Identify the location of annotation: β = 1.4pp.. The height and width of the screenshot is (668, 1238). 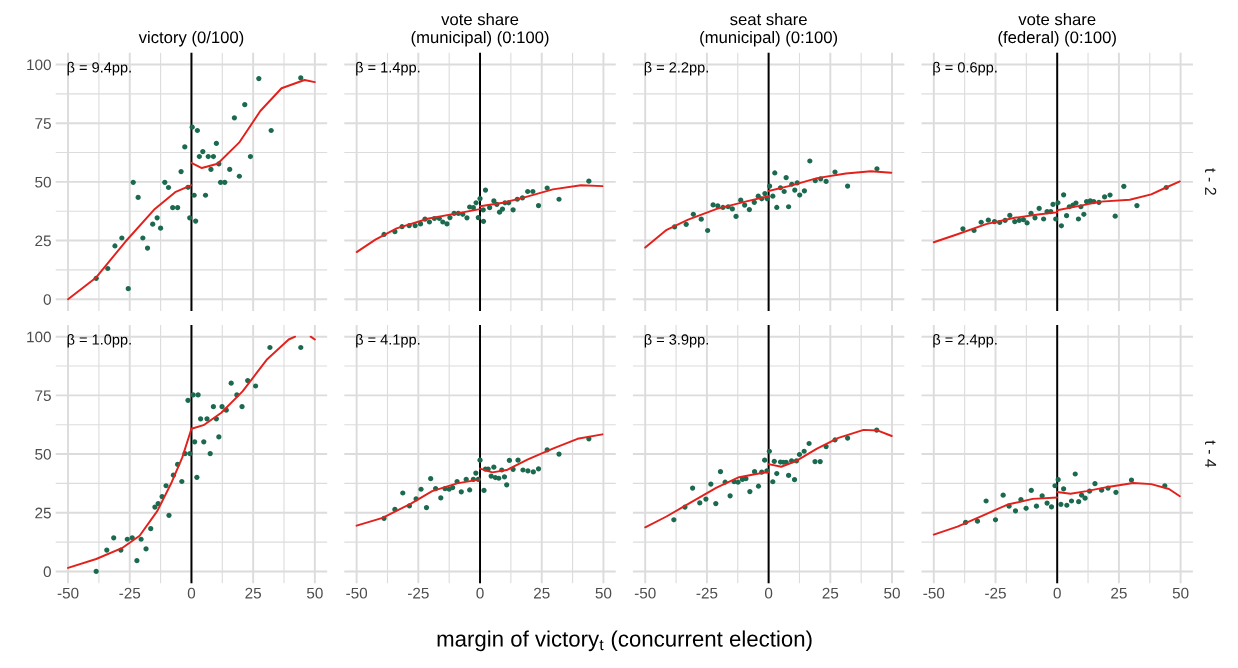
(388, 68).